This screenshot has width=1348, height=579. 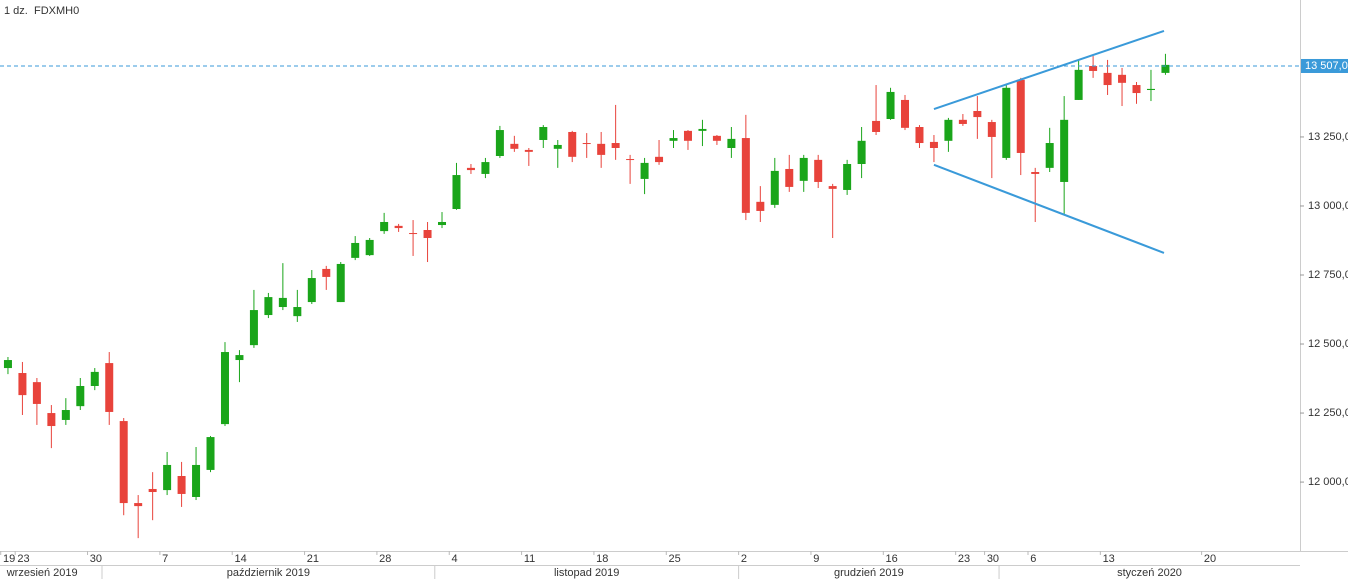 I want to click on y-tick-label: 13 000,0, so click(x=1328, y=206).